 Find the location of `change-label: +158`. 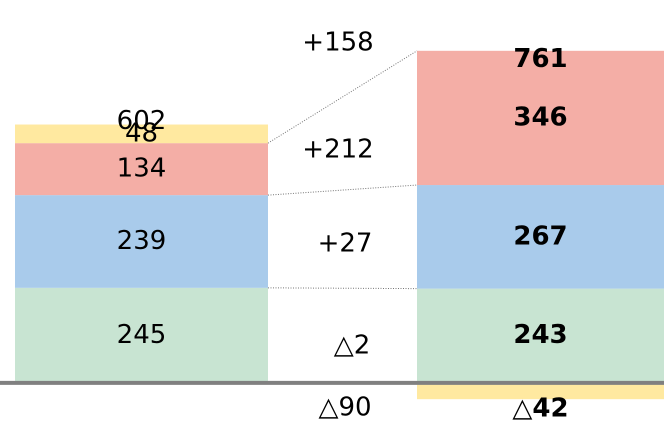

change-label: +158 is located at coordinates (337, 43).